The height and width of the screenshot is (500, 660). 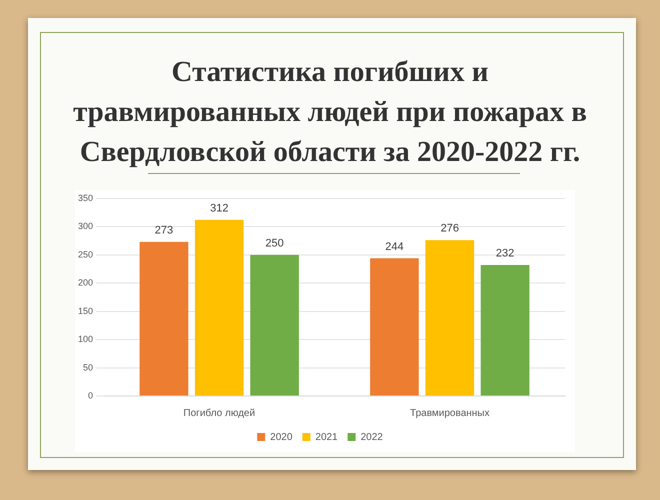 What do you see at coordinates (86, 254) in the screenshot?
I see `y-tick-label: 250` at bounding box center [86, 254].